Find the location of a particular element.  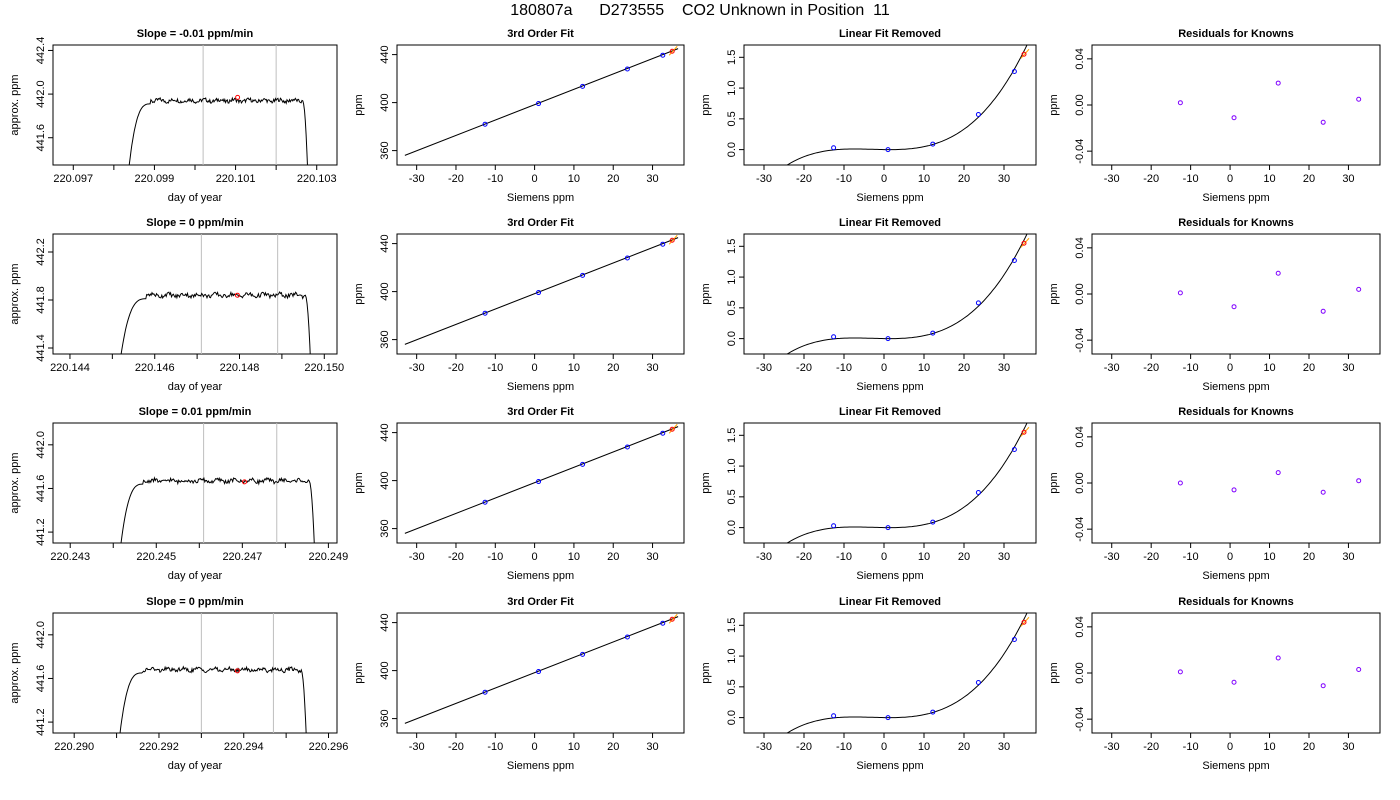

x-tick-label: 220.150 is located at coordinates (324, 368).